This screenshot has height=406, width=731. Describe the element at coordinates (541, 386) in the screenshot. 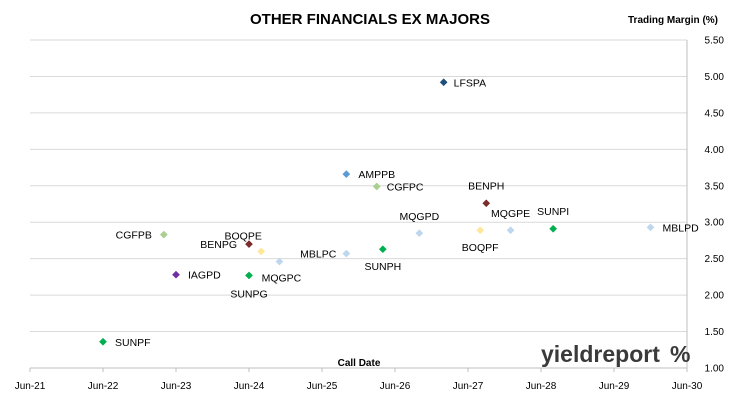

I see `x-tick-label: Jun-28` at that location.